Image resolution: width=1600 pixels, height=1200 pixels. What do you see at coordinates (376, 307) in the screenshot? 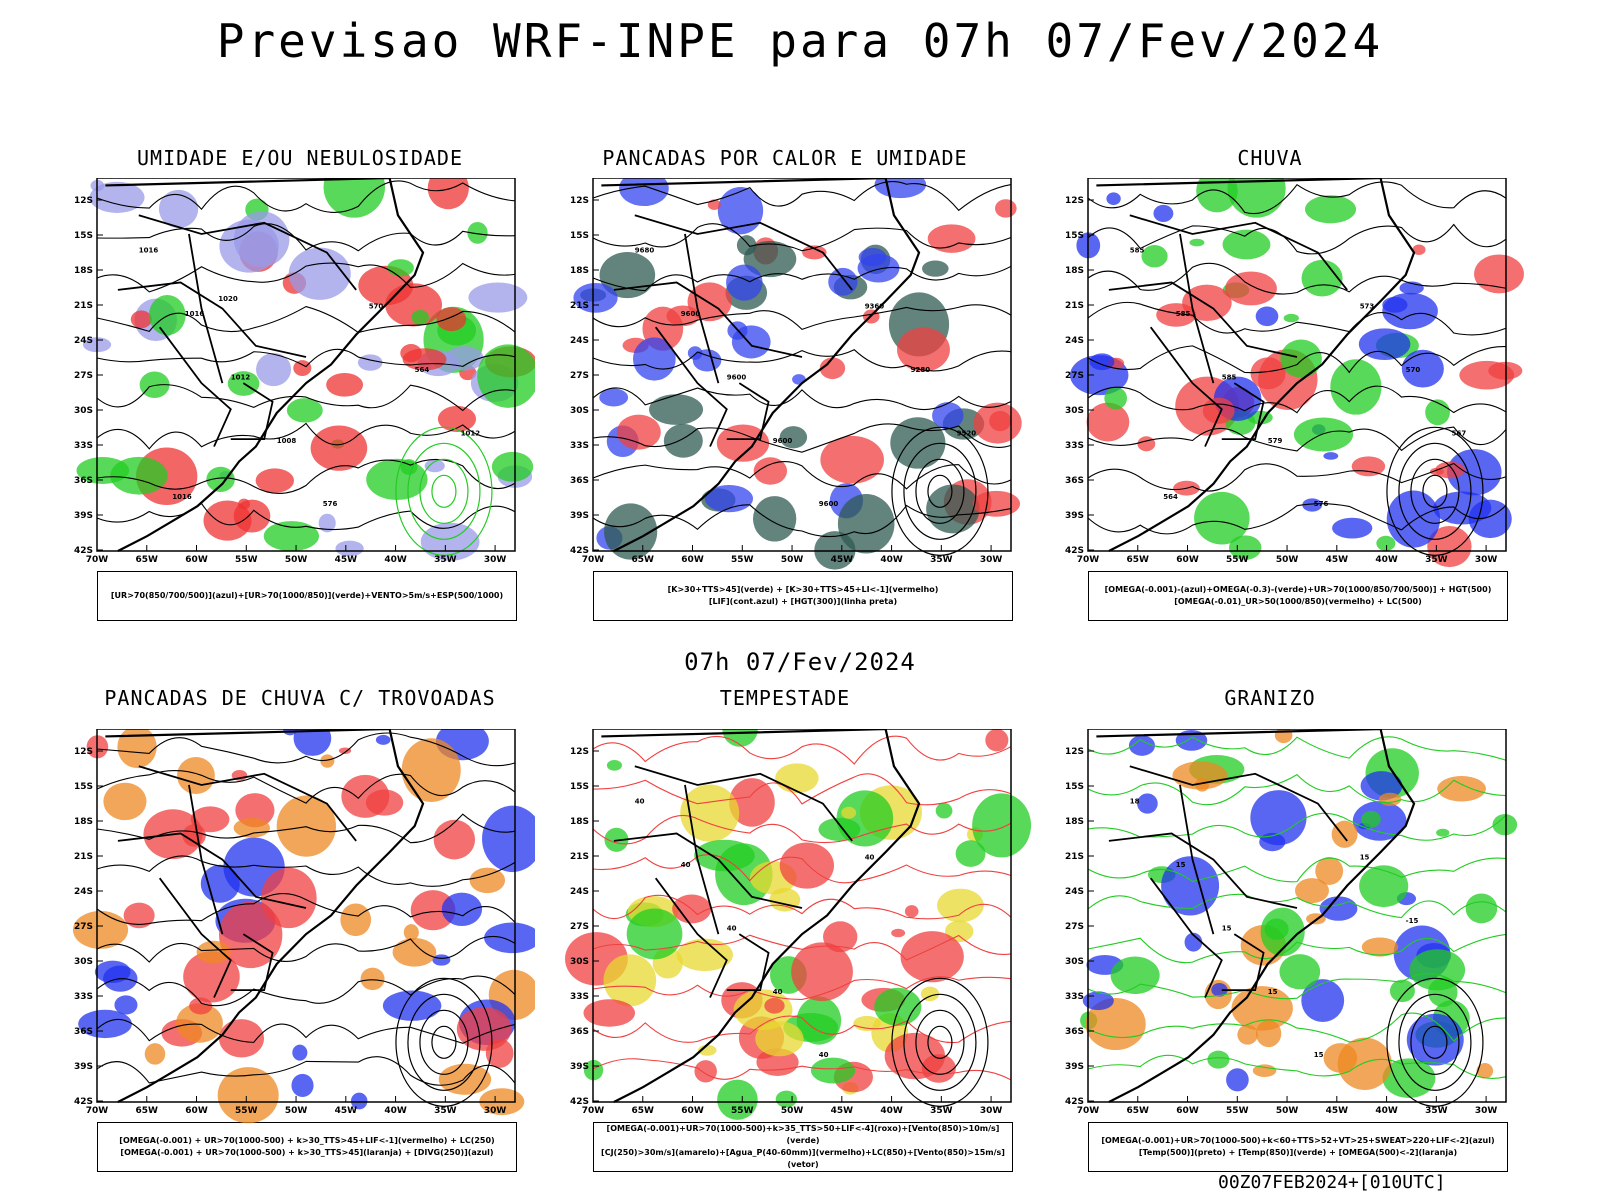
I see `contour-value-label: 570` at bounding box center [376, 307].